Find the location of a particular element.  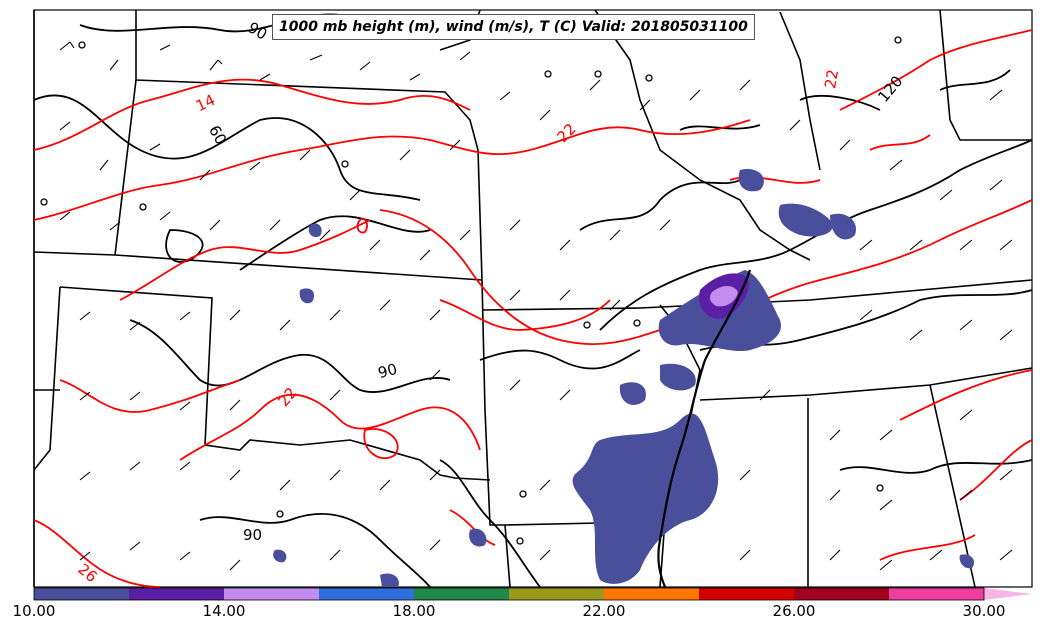

heavy-precip-peak is located at coordinates (723, 296).